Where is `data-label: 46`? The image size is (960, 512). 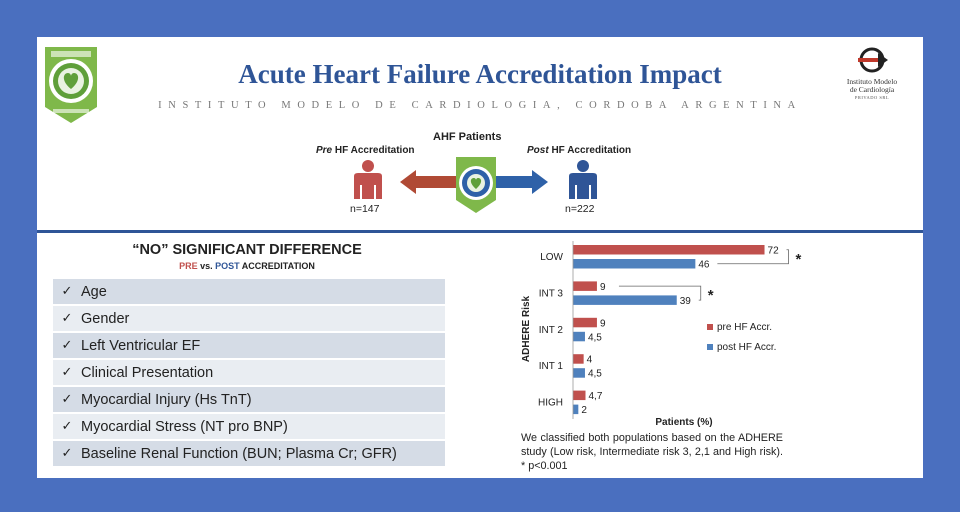 data-label: 46 is located at coordinates (704, 265).